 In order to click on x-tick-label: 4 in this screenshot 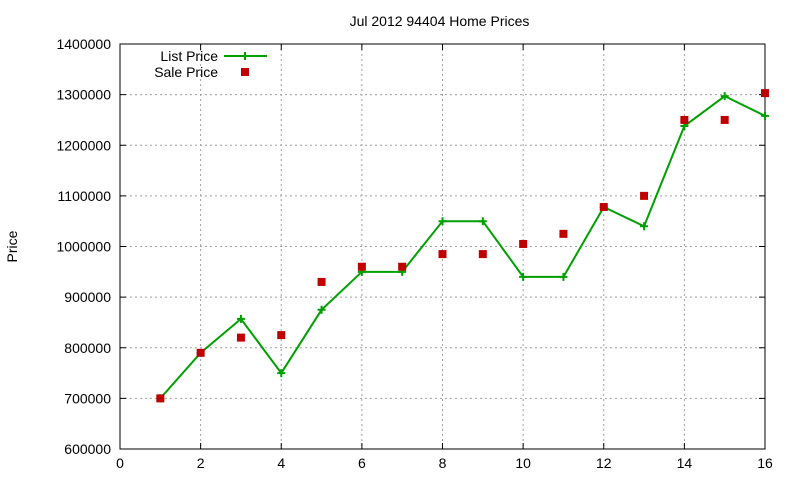, I will do `click(281, 463)`.